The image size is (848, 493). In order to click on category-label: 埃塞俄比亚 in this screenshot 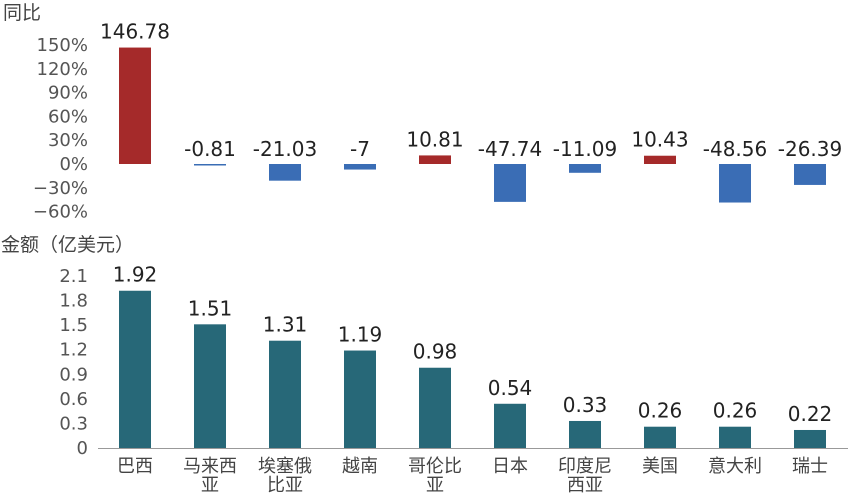, I will do `click(285, 474)`.